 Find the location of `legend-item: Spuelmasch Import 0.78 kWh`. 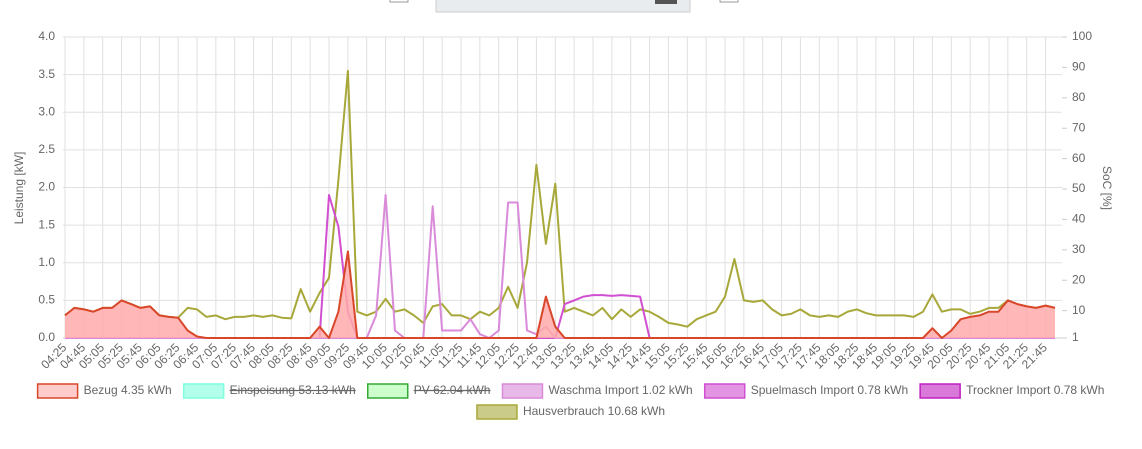

legend-item: Spuelmasch Import 0.78 kWh is located at coordinates (805, 391).